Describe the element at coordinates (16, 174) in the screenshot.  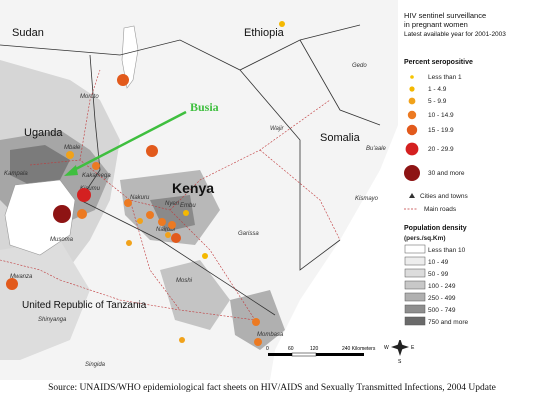
I see `town-kampala: Kampala` at that location.